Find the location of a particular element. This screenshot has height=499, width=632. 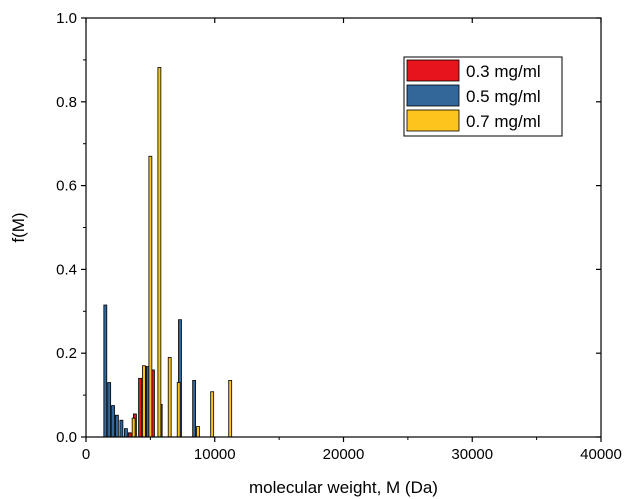

legend-label: 0.3 mg/ml is located at coordinates (503, 71).